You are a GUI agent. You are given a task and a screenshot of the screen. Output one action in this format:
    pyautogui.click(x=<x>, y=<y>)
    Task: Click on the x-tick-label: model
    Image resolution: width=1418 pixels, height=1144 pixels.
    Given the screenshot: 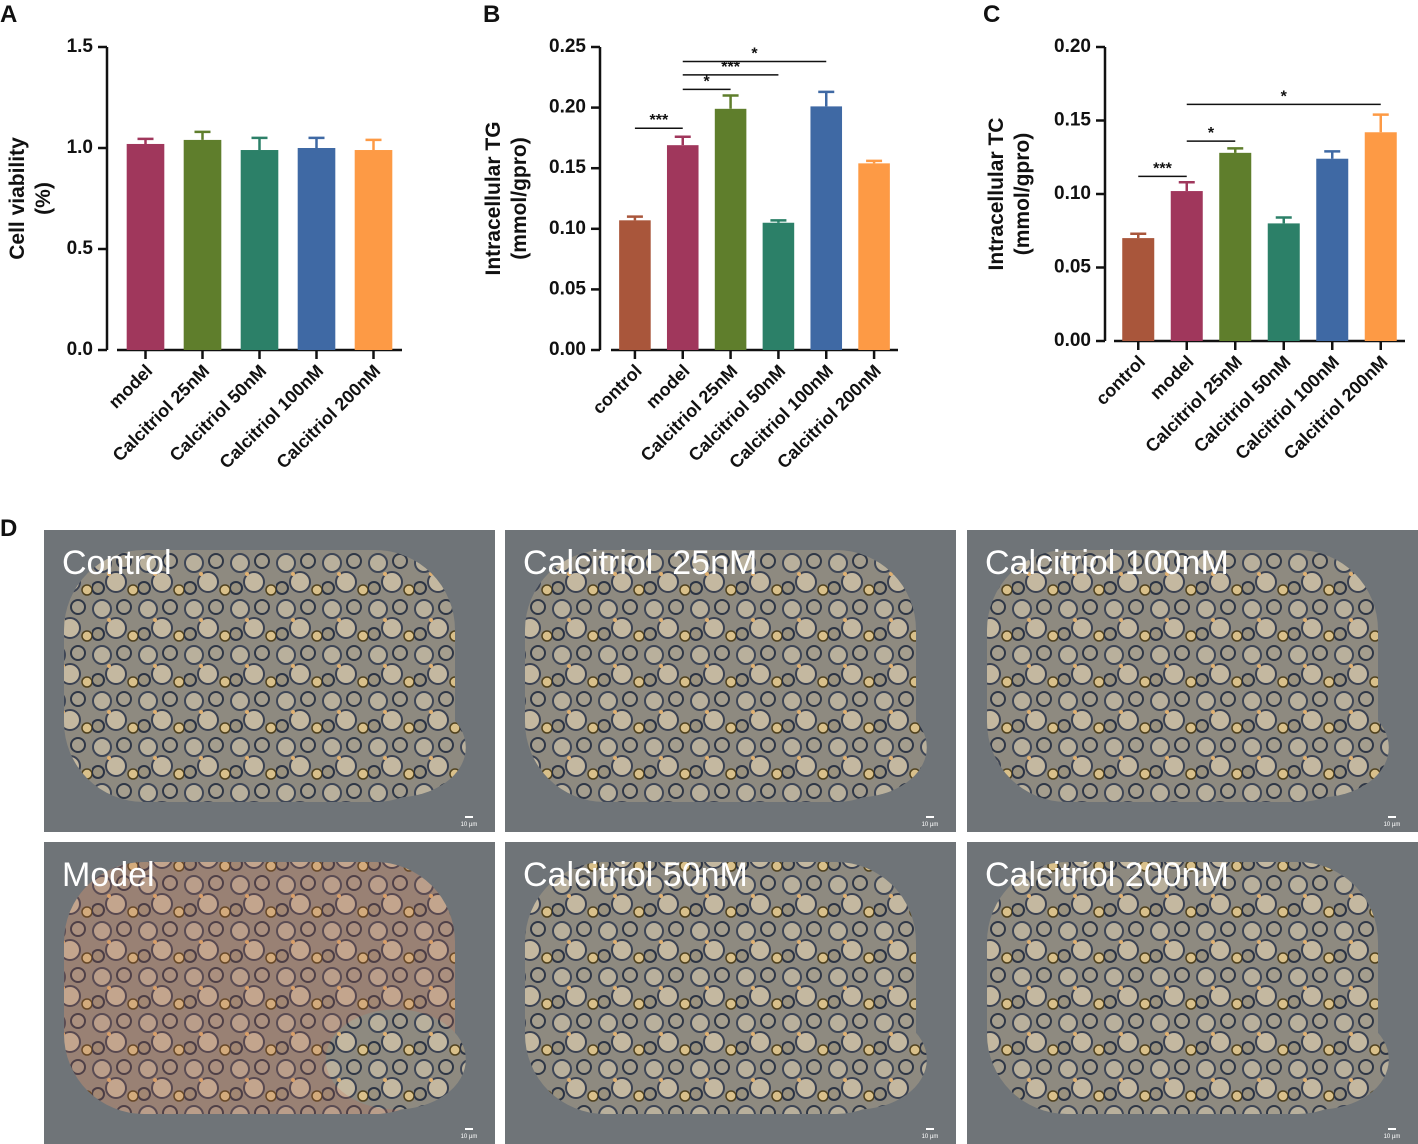 What is the action you would take?
    pyautogui.click(x=131, y=387)
    